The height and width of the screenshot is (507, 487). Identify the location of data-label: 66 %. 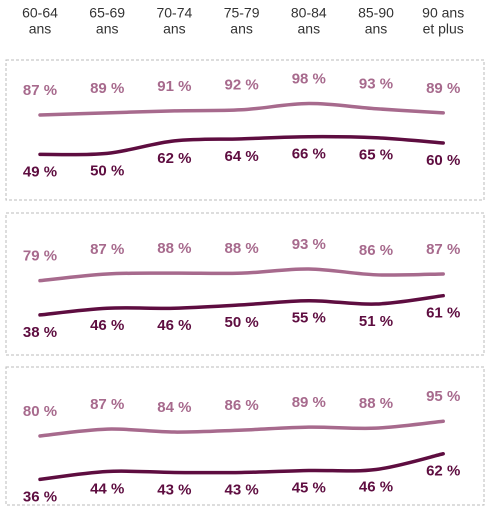
(309, 154).